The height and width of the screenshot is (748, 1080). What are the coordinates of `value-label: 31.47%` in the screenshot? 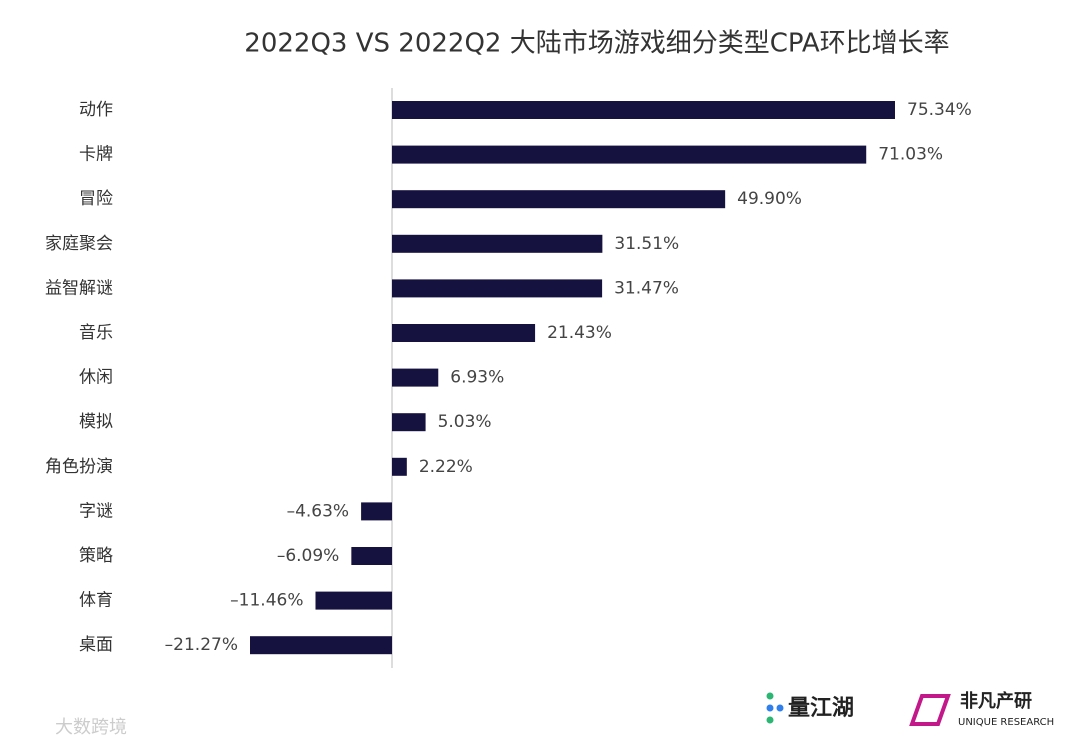 It's located at (646, 288).